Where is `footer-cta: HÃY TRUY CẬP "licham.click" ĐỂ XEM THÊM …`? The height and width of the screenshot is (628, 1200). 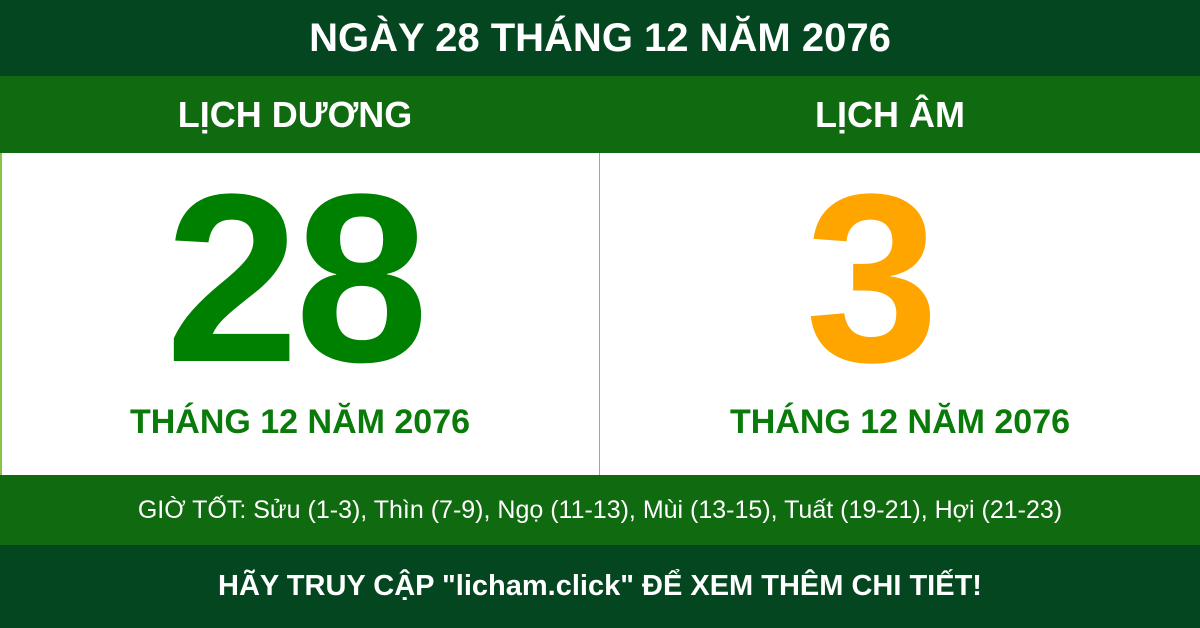 footer-cta: HÃY TRUY CẬP "licham.click" ĐỂ XEM THÊM … is located at coordinates (600, 586).